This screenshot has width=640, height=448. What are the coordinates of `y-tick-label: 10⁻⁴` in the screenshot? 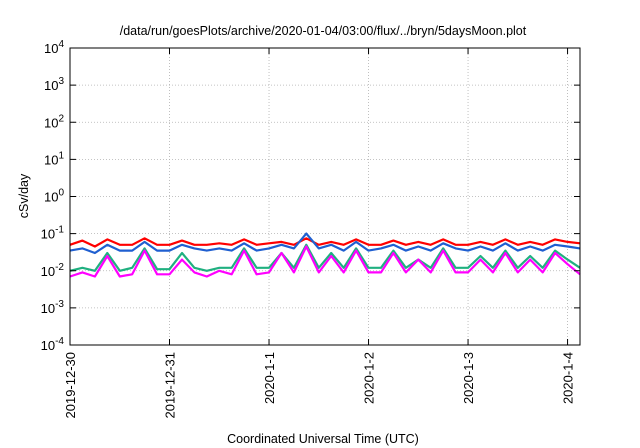 It's located at (53, 344).